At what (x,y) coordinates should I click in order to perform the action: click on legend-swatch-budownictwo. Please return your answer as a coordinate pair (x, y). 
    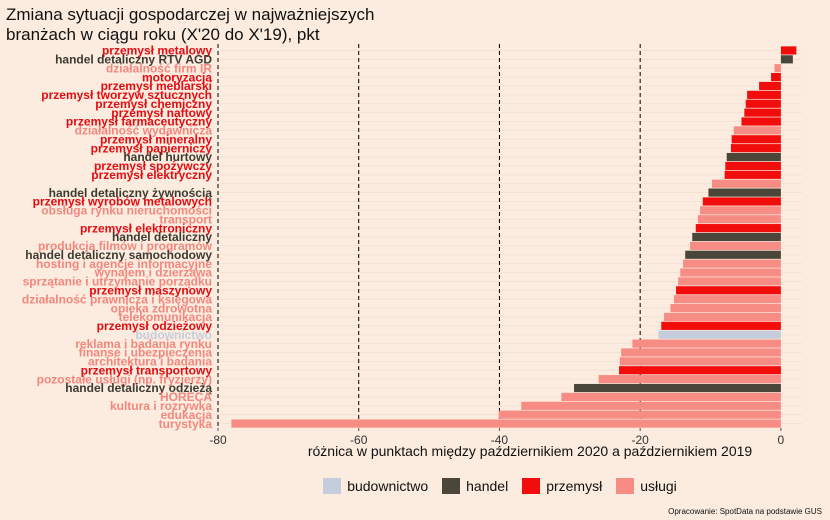
    Looking at the image, I should click on (332, 486).